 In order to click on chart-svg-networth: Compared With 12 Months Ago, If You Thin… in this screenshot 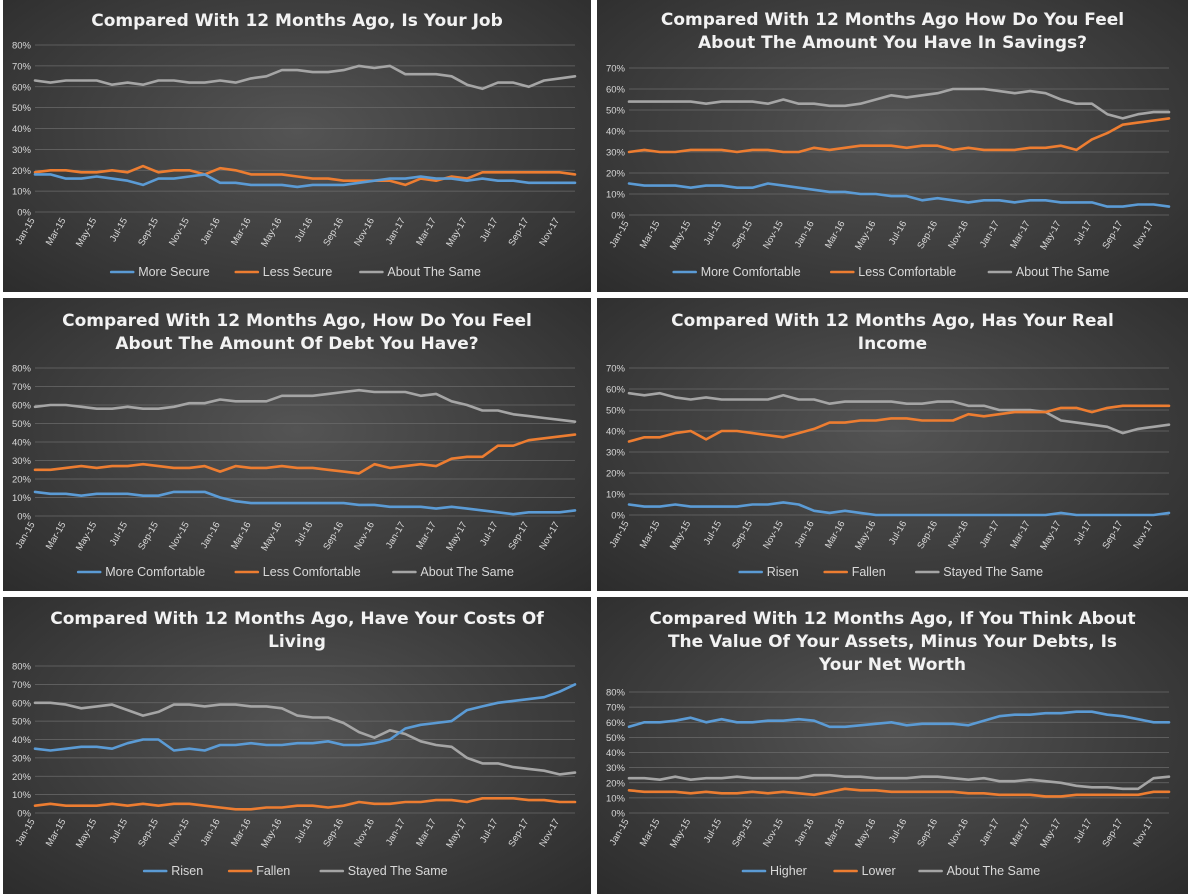, I will do `click(888, 743)`.